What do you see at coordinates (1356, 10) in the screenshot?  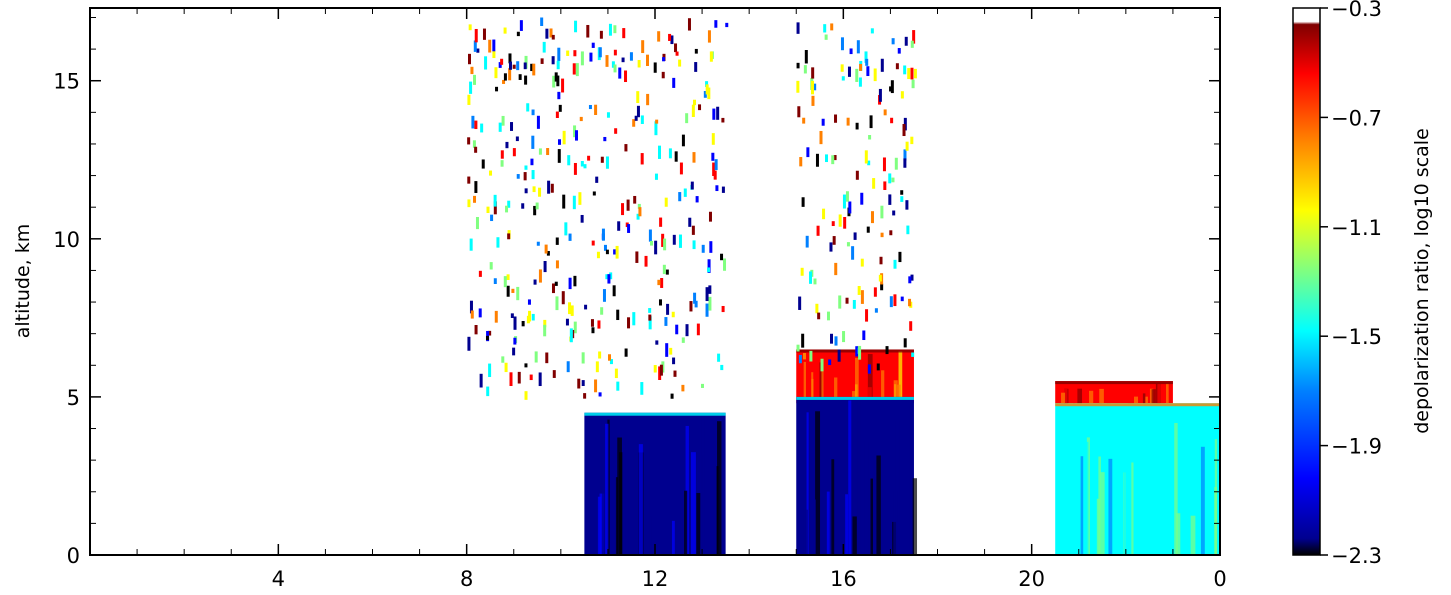 I see `colorbar-tick-label: −0.3` at bounding box center [1356, 10].